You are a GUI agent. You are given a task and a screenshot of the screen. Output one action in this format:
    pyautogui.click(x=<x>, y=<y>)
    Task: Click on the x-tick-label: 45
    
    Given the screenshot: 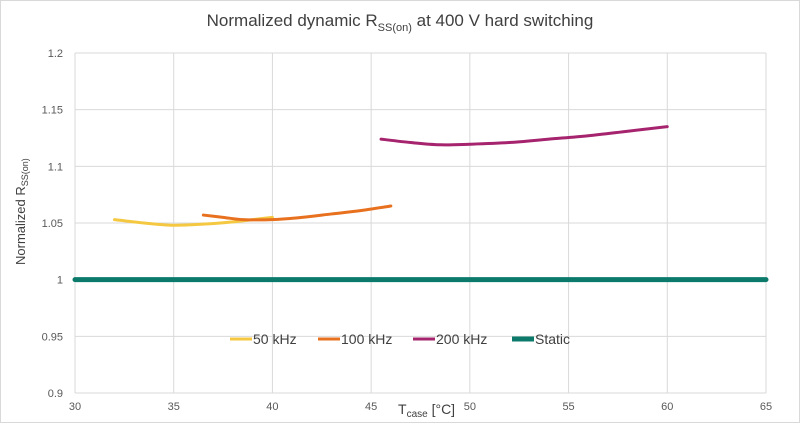 What is the action you would take?
    pyautogui.click(x=371, y=407)
    